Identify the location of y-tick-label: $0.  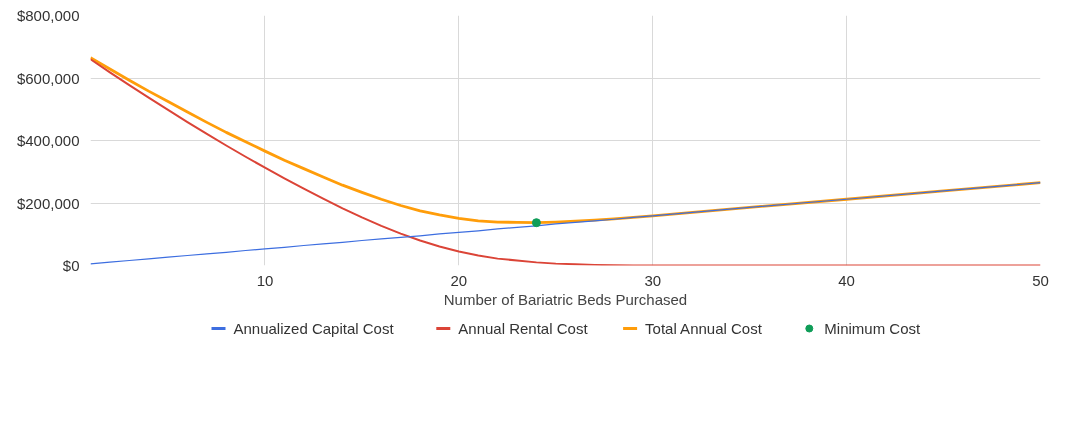
(71, 265).